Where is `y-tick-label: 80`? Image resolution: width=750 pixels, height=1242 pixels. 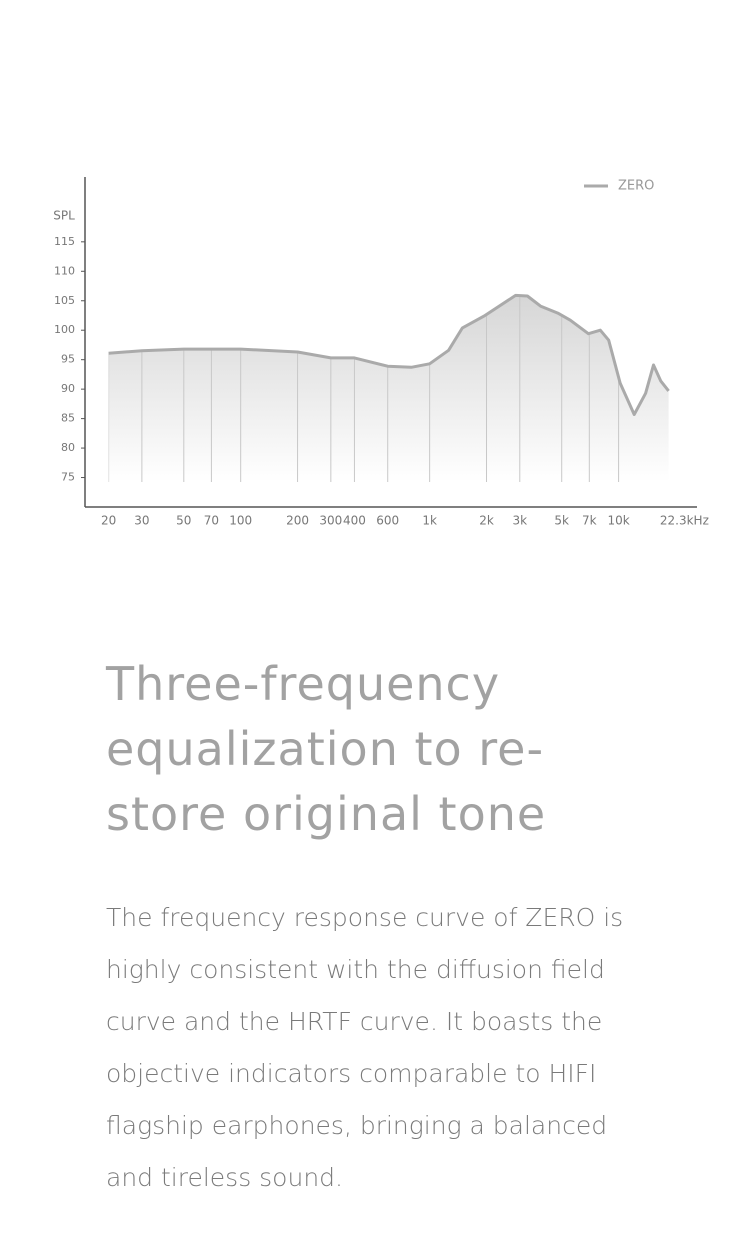
y-tick-label: 80 is located at coordinates (68, 447).